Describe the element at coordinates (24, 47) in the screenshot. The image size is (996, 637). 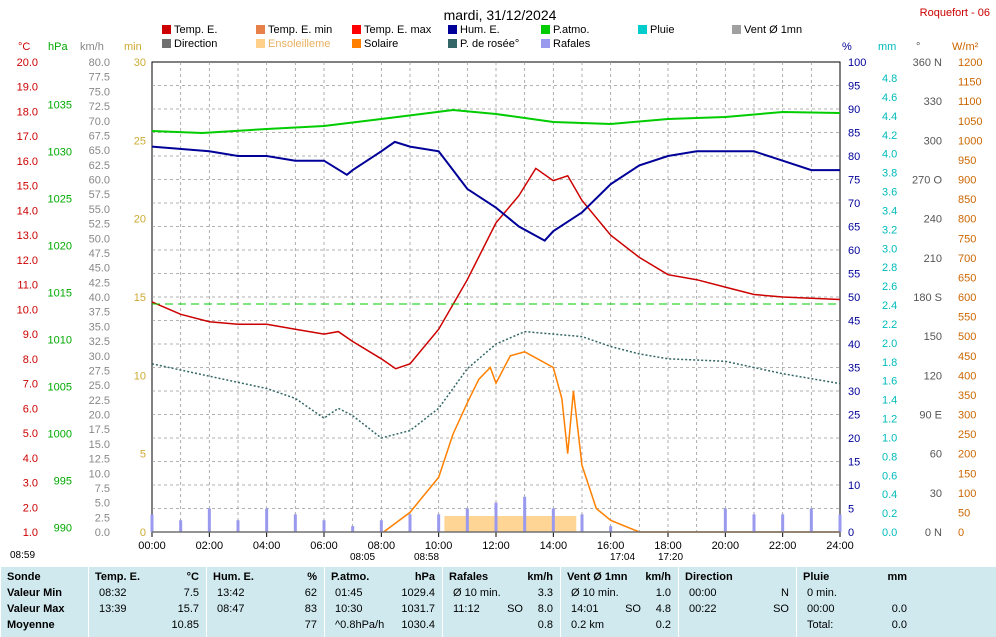
I see `temp-axis-unit: °C` at that location.